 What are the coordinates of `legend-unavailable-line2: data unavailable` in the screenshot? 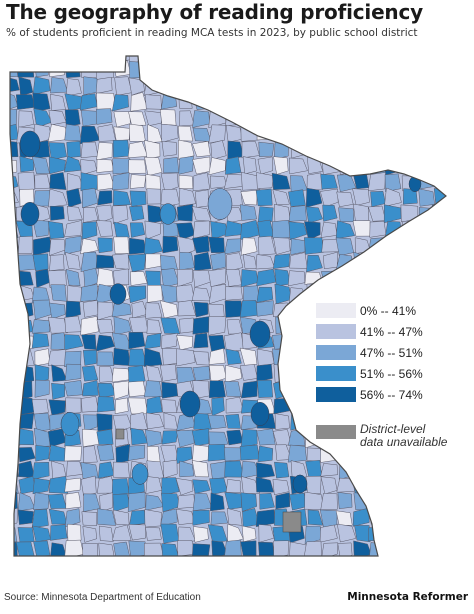 It's located at (404, 442).